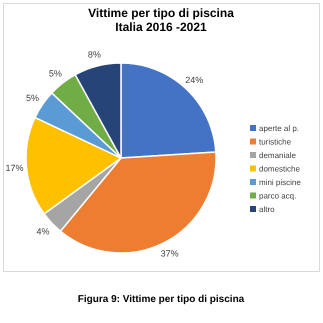 Image resolution: width=323 pixels, height=323 pixels. I want to click on data-label: 37%, so click(169, 253).